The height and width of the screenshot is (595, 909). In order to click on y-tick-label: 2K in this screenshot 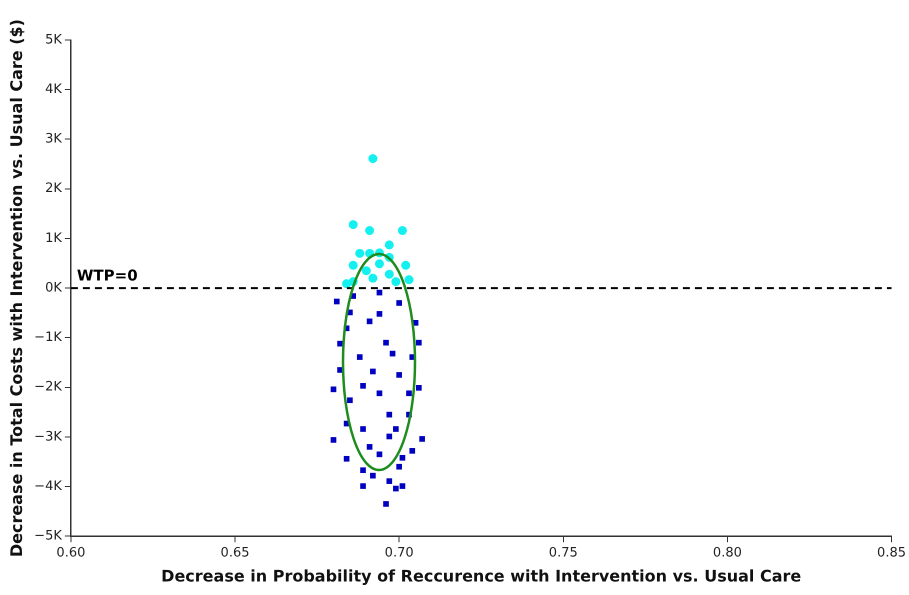, I will do `click(53, 188)`.